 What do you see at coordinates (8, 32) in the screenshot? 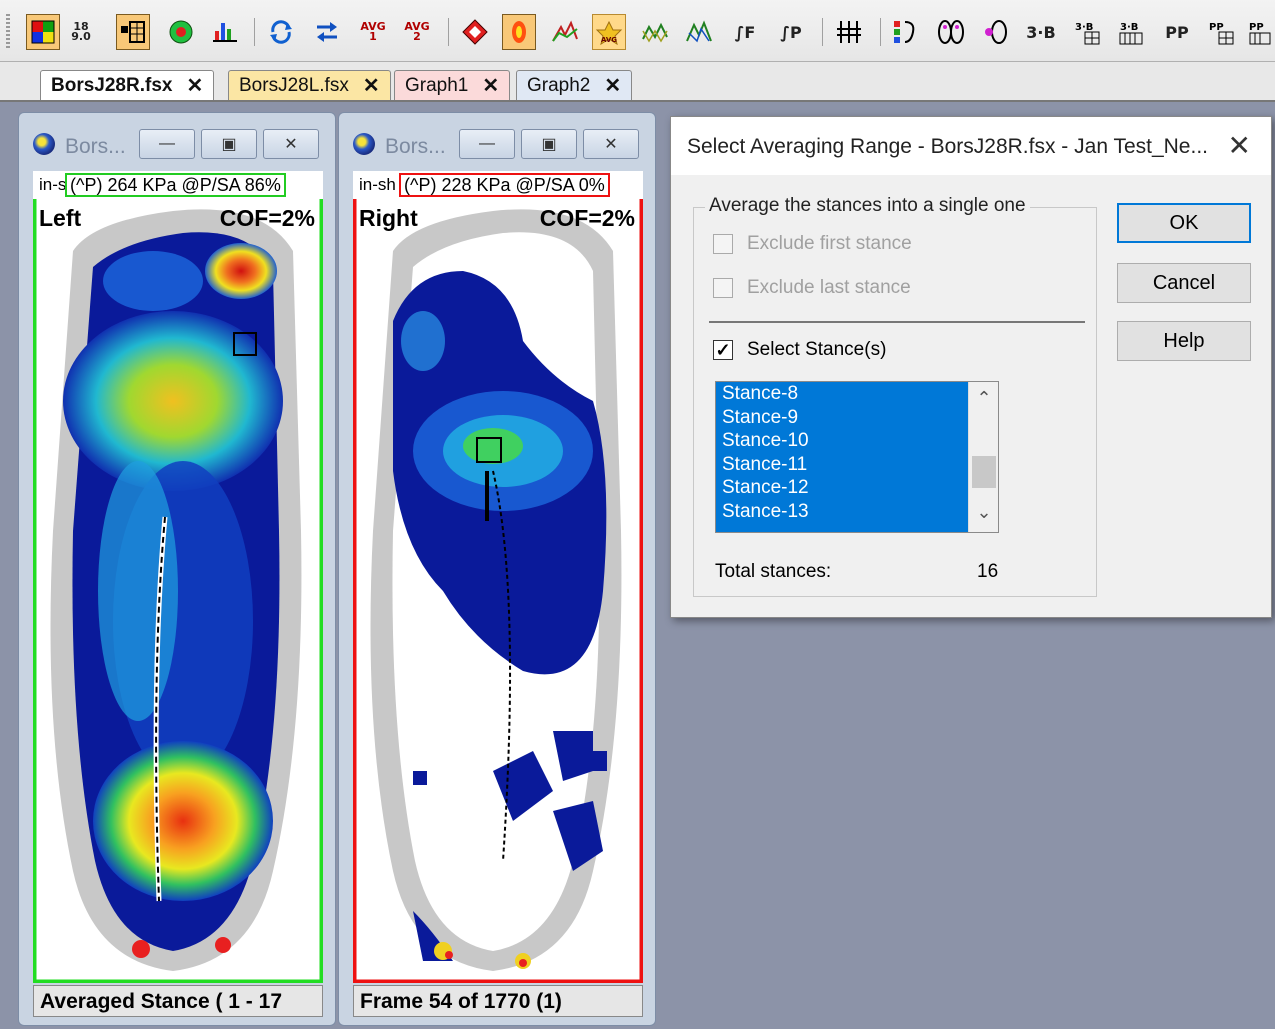
I see `toolbar-grip` at bounding box center [8, 32].